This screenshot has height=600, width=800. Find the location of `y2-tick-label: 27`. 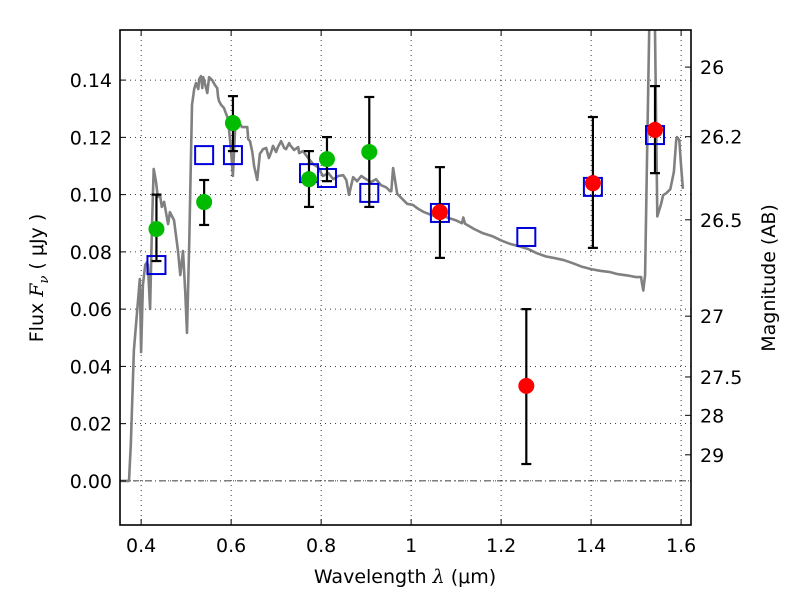

y2-tick-label: 27 is located at coordinates (712, 317).